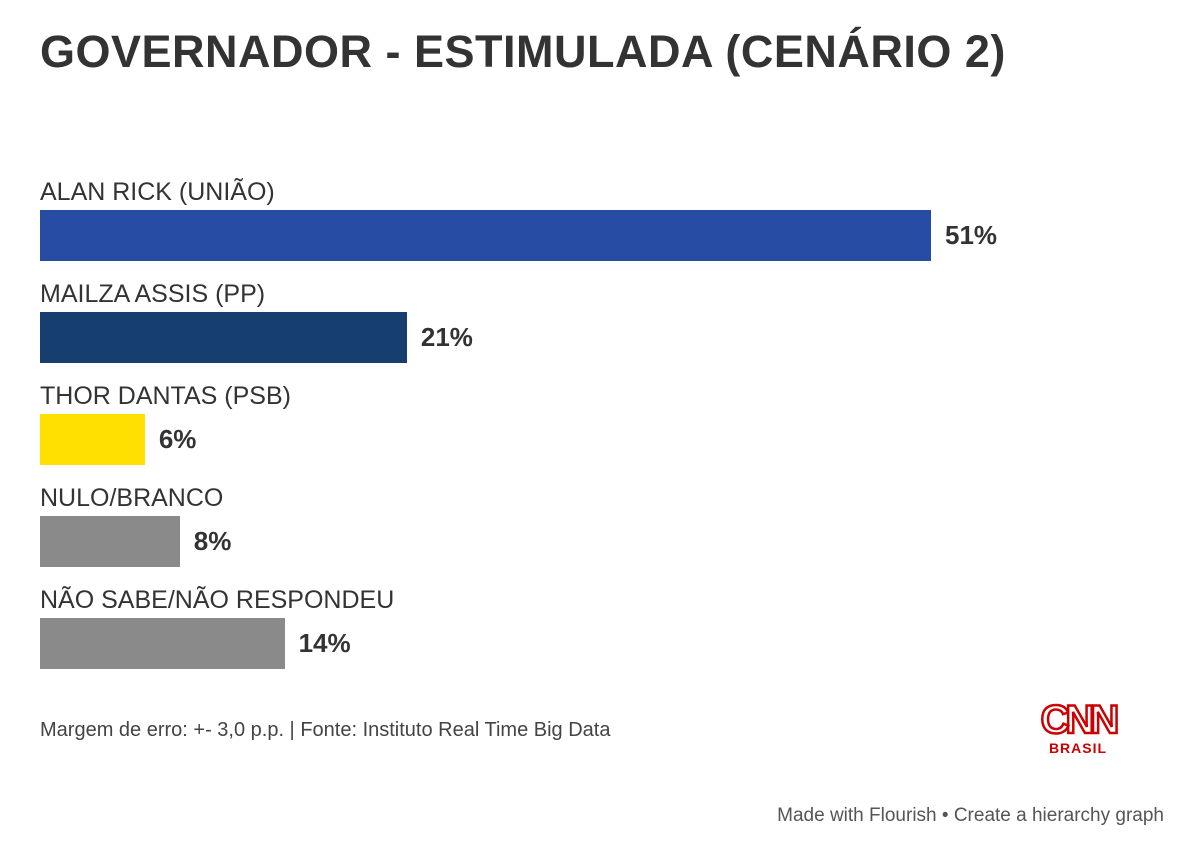 This screenshot has height=842, width=1200. Describe the element at coordinates (153, 294) in the screenshot. I see `category-label: MAILZA ASSIS (PP)` at that location.